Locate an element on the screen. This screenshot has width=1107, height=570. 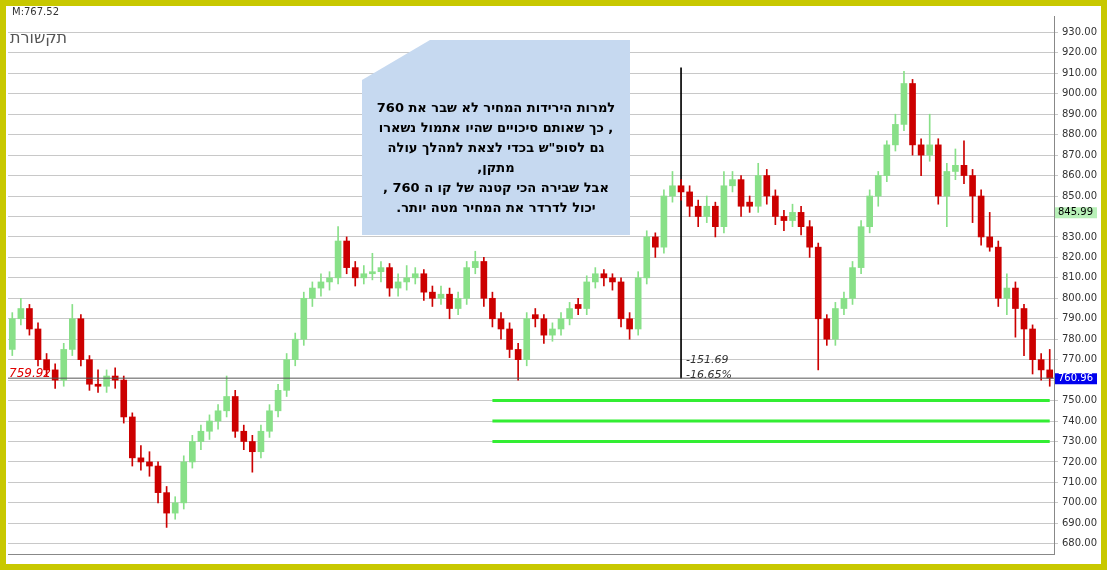
y-tick-label: 800.00 is located at coordinates (1080, 297).